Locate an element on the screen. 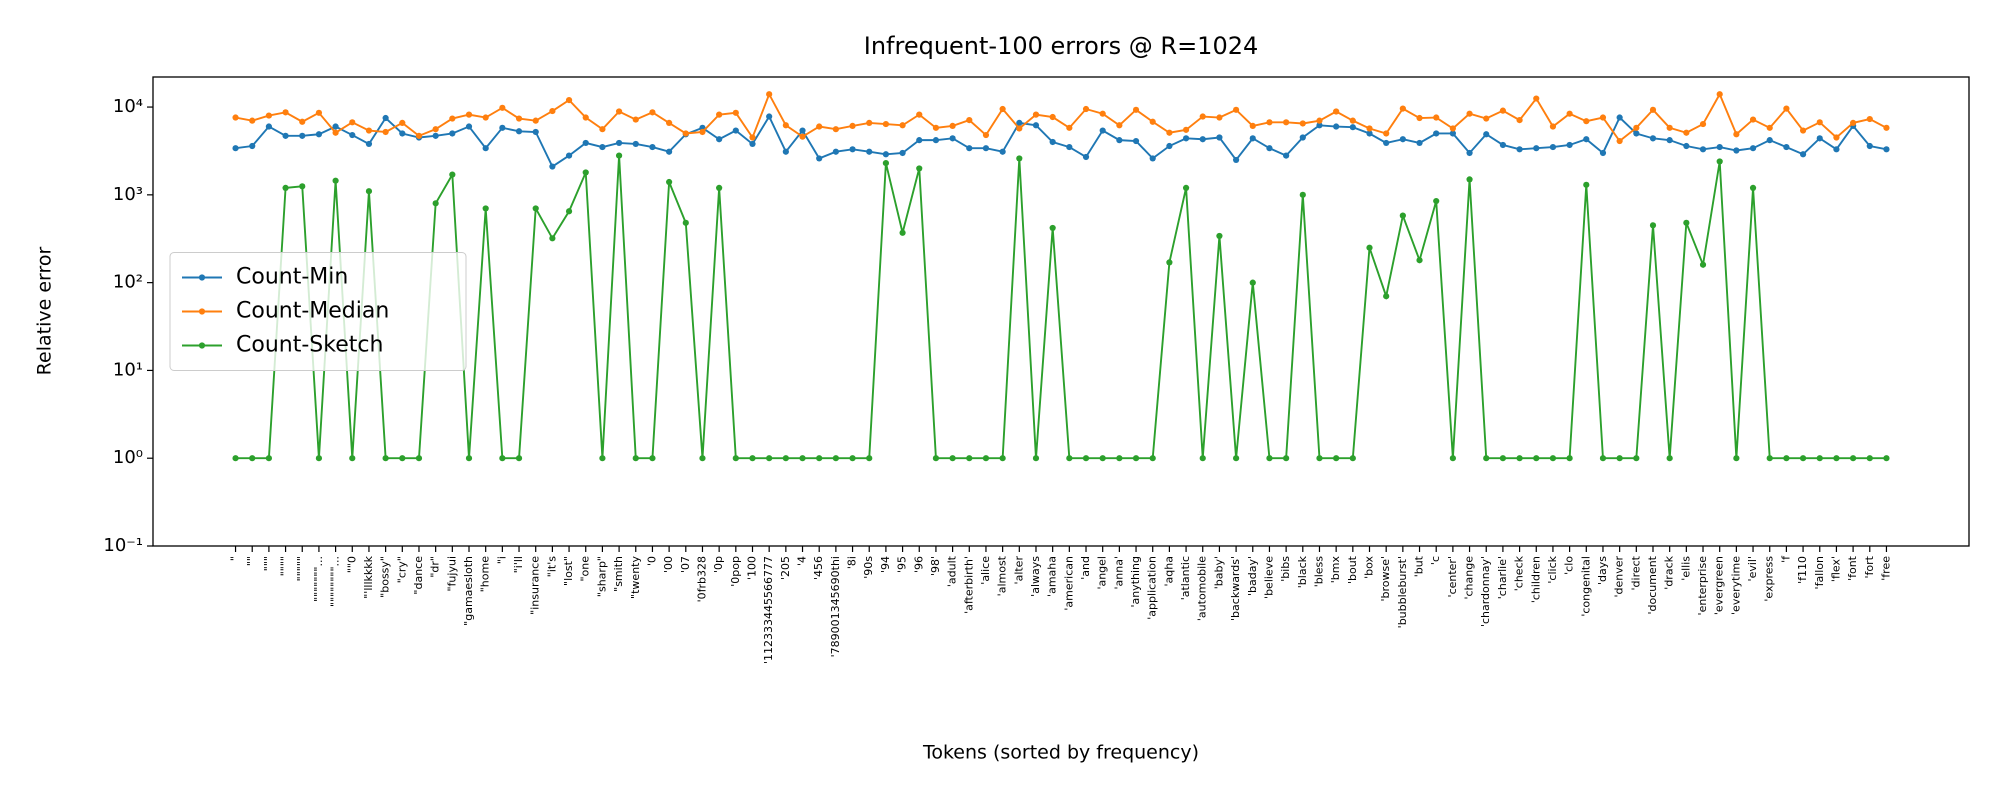 The height and width of the screenshot is (800, 2000). x-tick-label: 'font is located at coordinates (1852, 568).